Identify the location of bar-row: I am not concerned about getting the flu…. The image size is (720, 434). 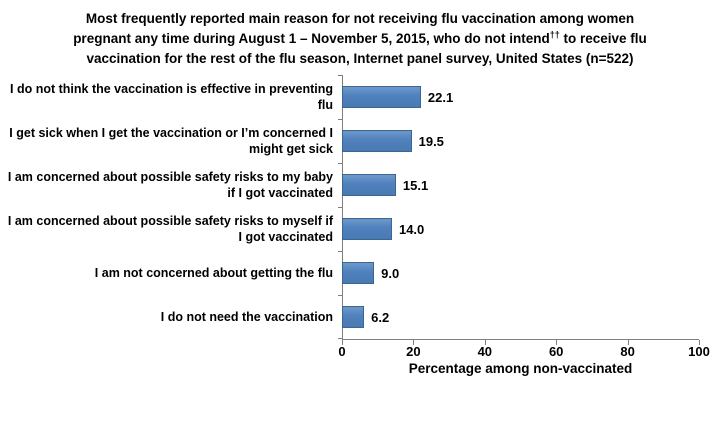
(352, 273).